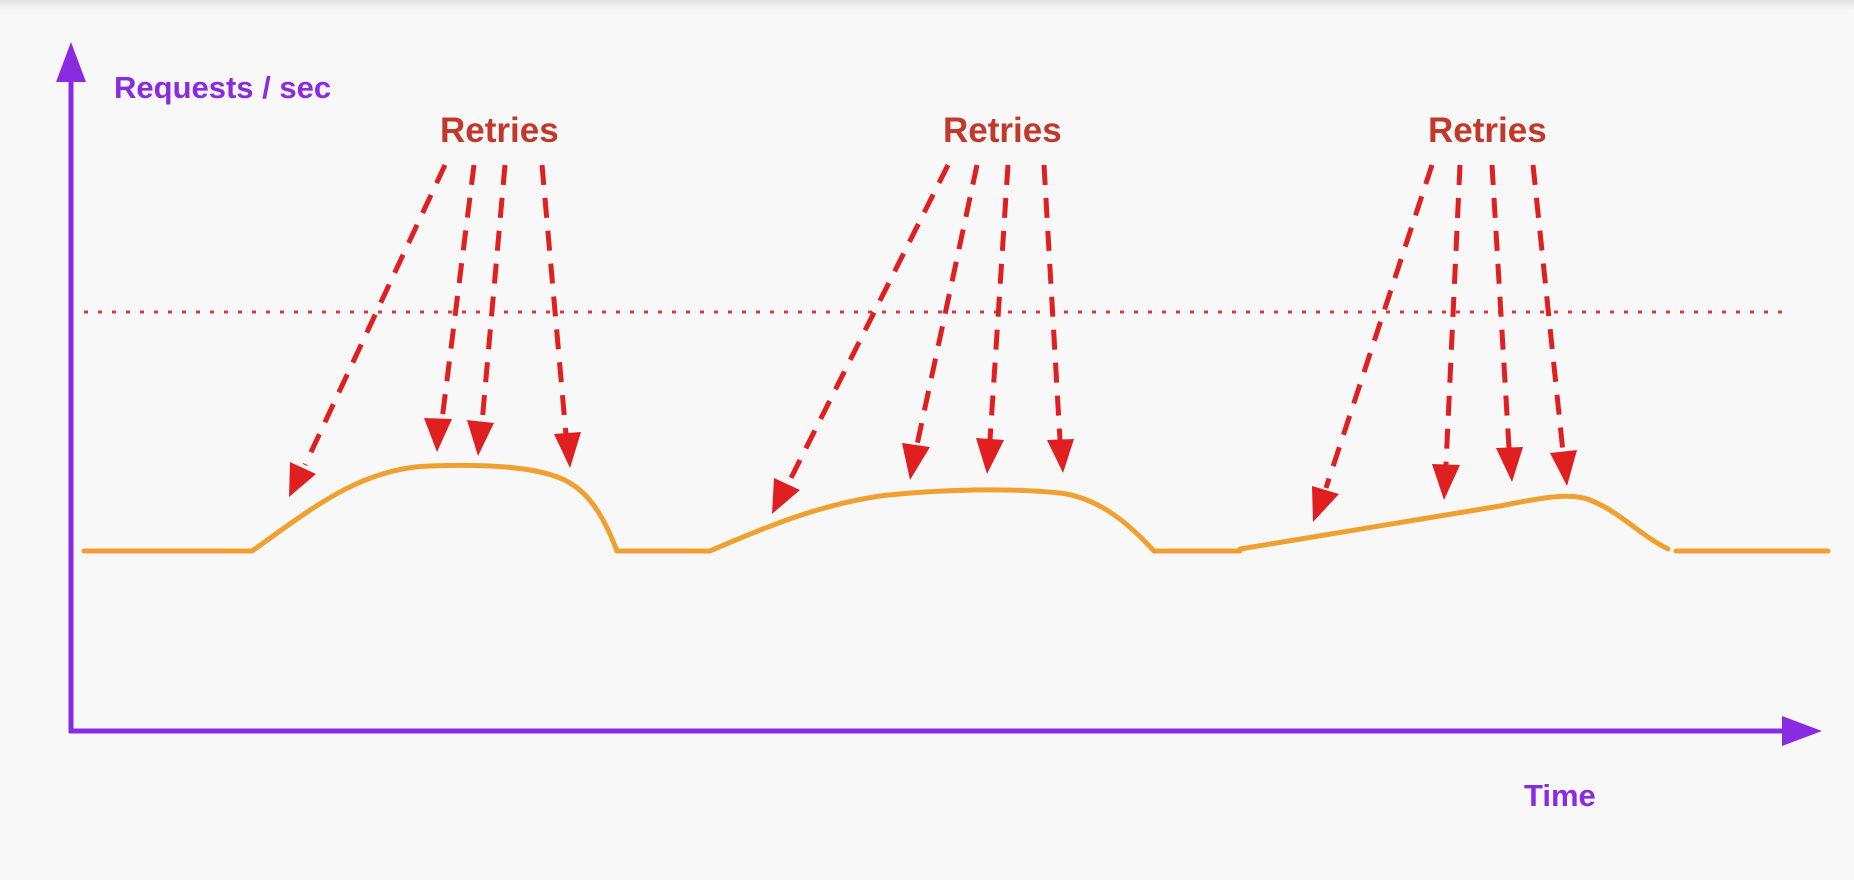 The image size is (1854, 880). I want to click on x-axis-label: Time, so click(1560, 795).